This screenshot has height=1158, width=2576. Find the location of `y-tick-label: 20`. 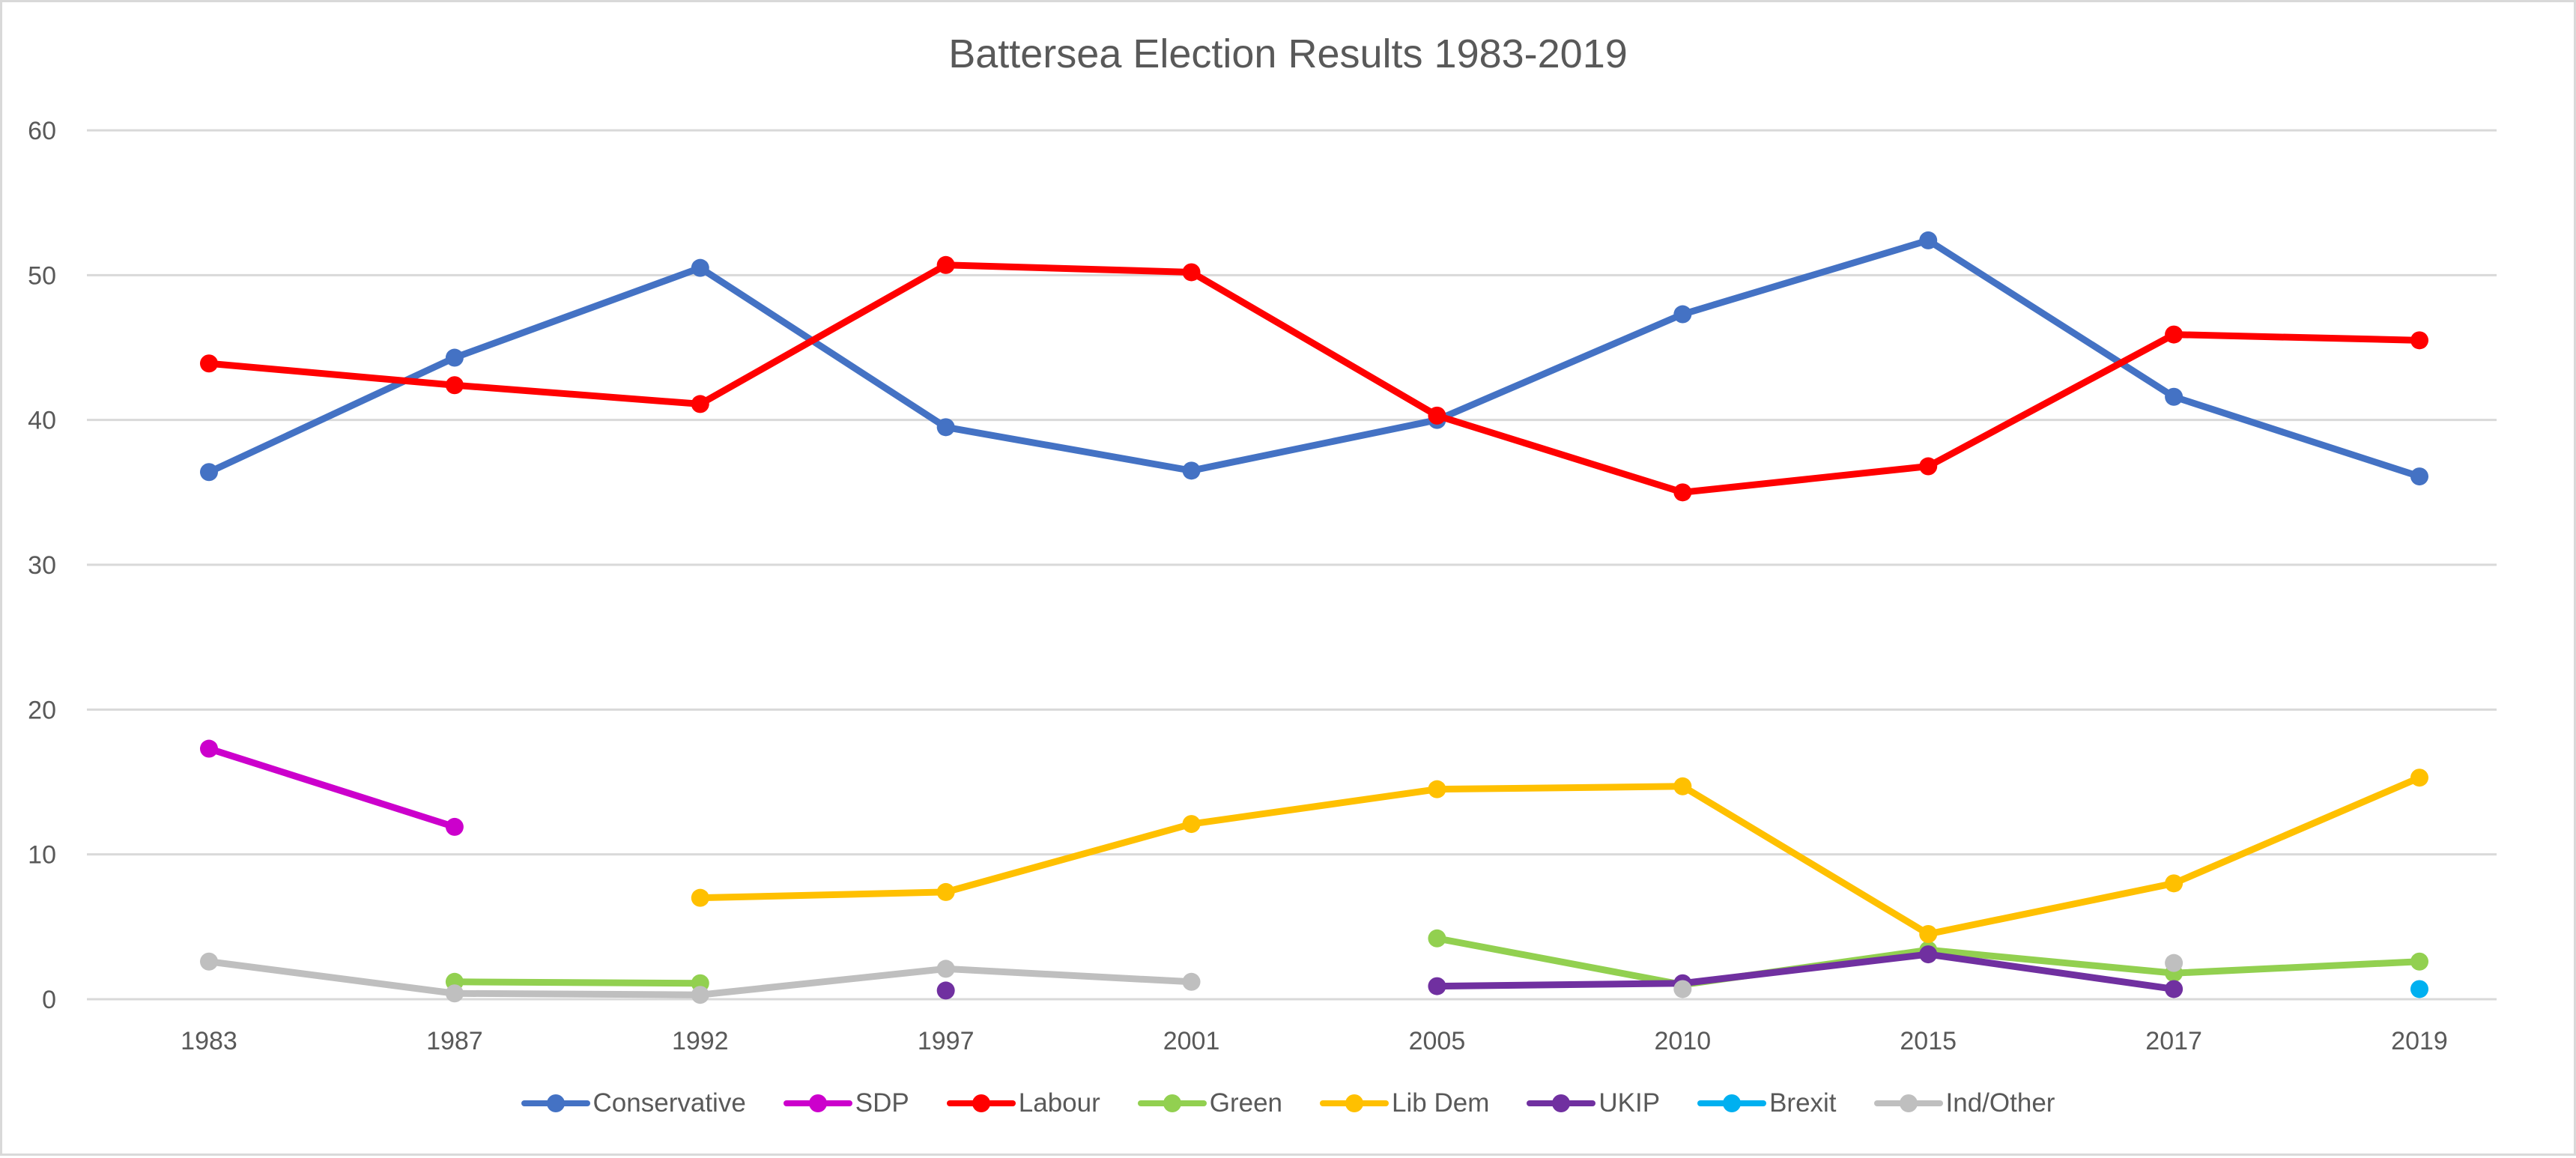

y-tick-label: 20 is located at coordinates (42, 710).